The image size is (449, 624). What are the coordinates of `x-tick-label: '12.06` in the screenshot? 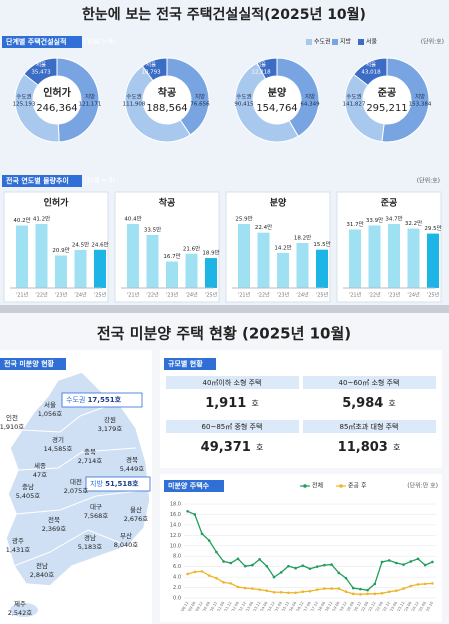 It's located at (235, 606).